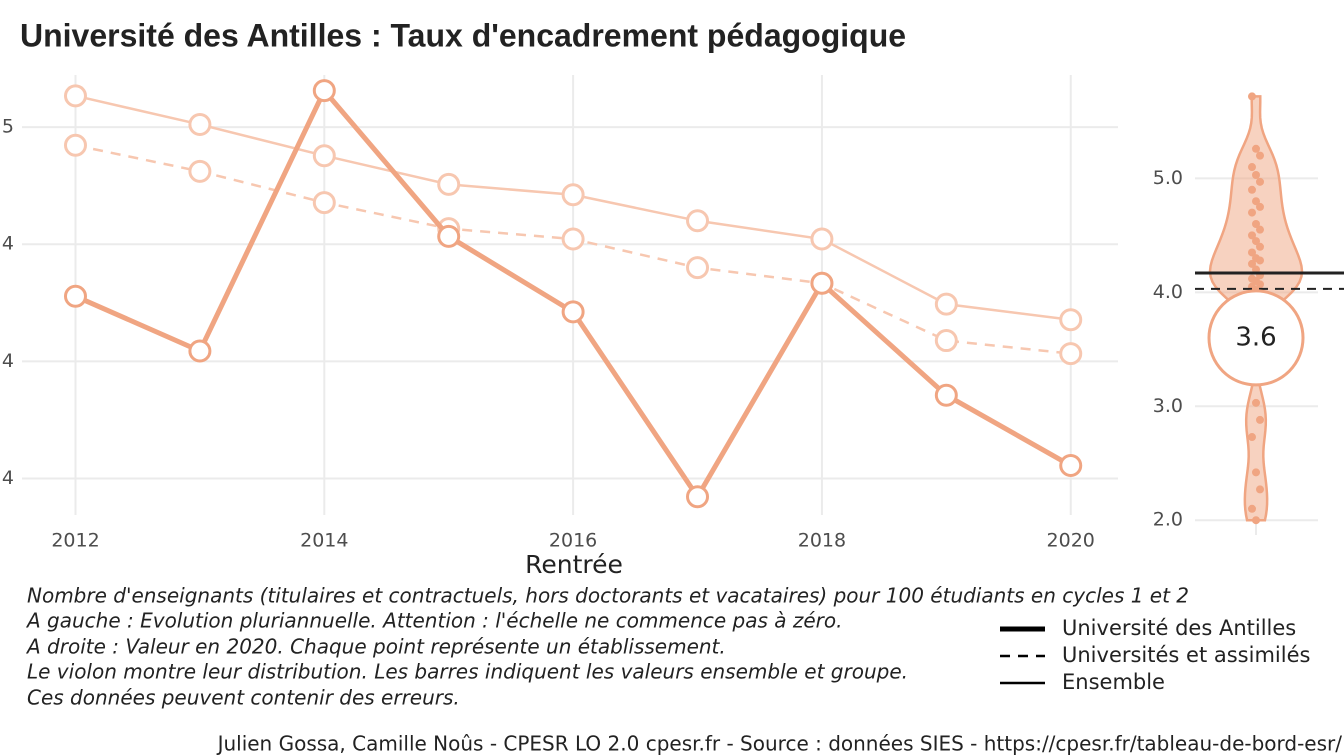 The height and width of the screenshot is (756, 1344). What do you see at coordinates (1168, 292) in the screenshot?
I see `y-tick-label: 4.0` at bounding box center [1168, 292].